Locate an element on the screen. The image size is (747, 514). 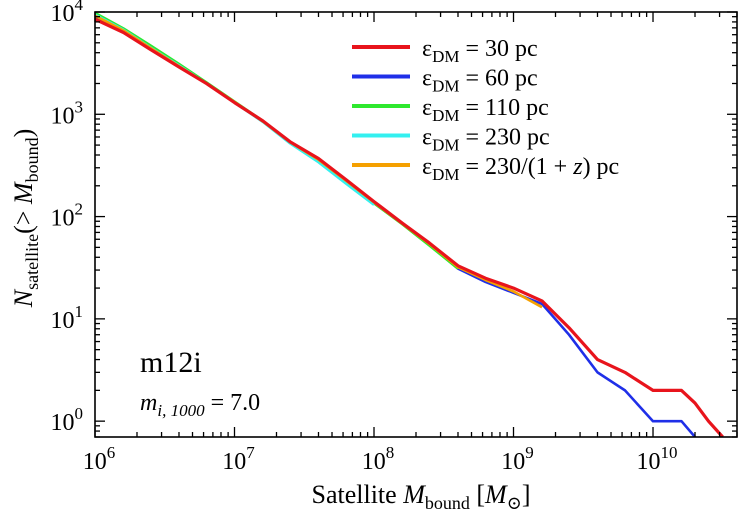
x-tick-label: 10⁸ is located at coordinates (378, 459).